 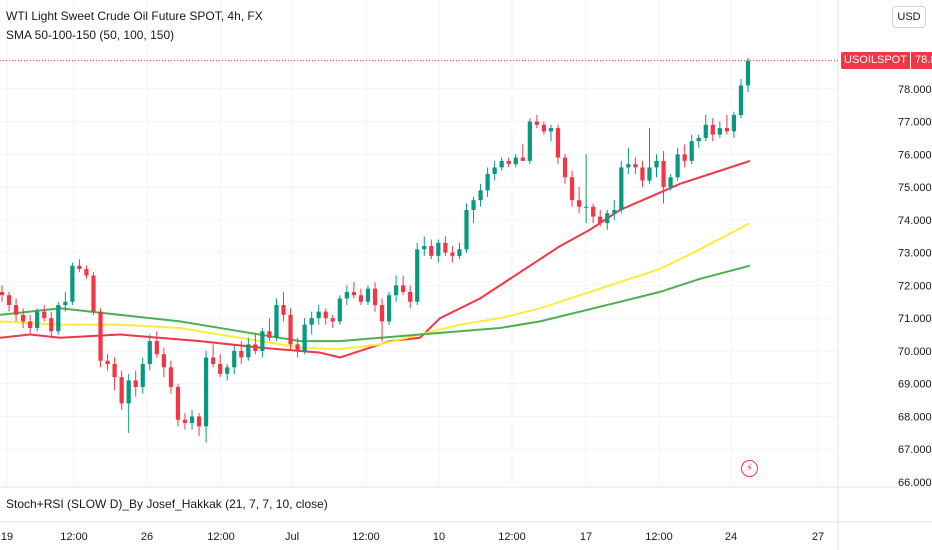 I want to click on price-tick-label: 75.000, so click(x=915, y=188).